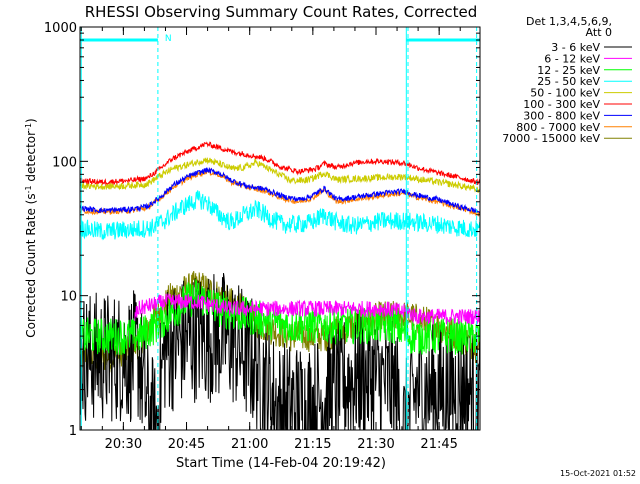  Describe the element at coordinates (598, 473) in the screenshot. I see `timestamp: 15-Oct-2021 01:52` at that location.